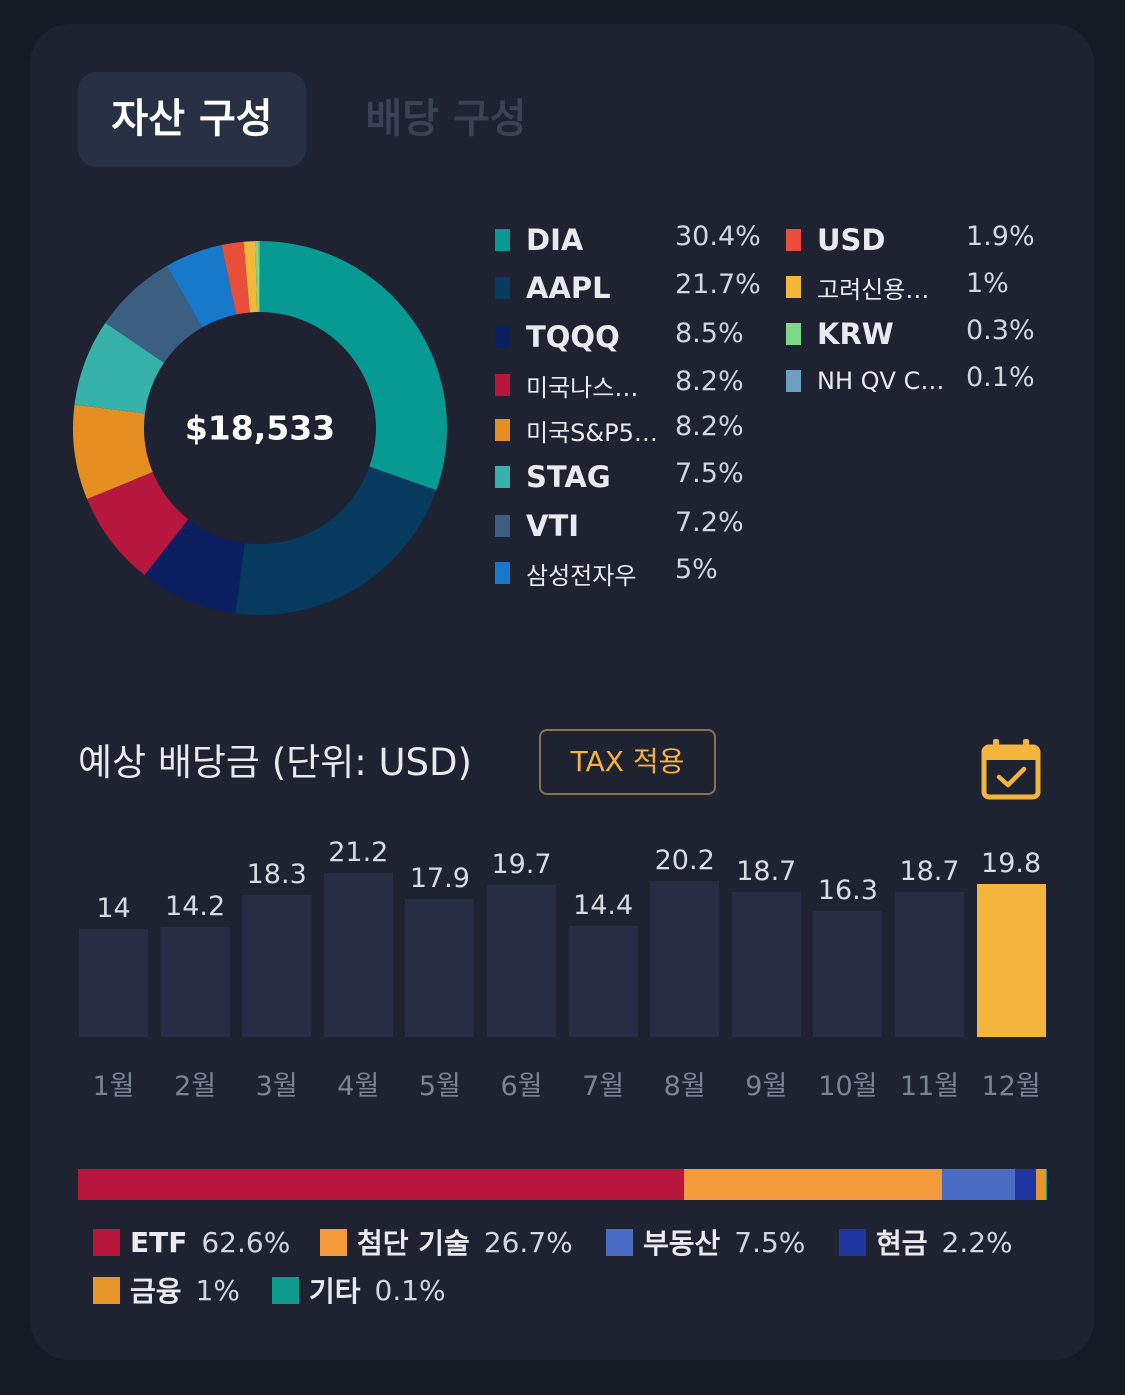  Describe the element at coordinates (709, 426) in the screenshot. I see `legend-percent: 8.2%` at that location.